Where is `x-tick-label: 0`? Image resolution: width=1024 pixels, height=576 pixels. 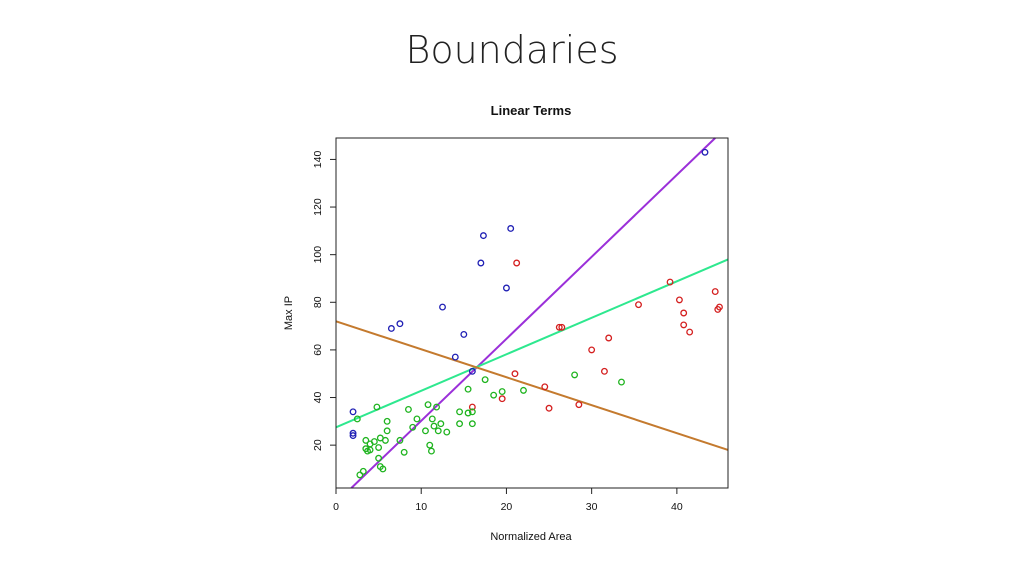 x-tick-label: 0 is located at coordinates (336, 507).